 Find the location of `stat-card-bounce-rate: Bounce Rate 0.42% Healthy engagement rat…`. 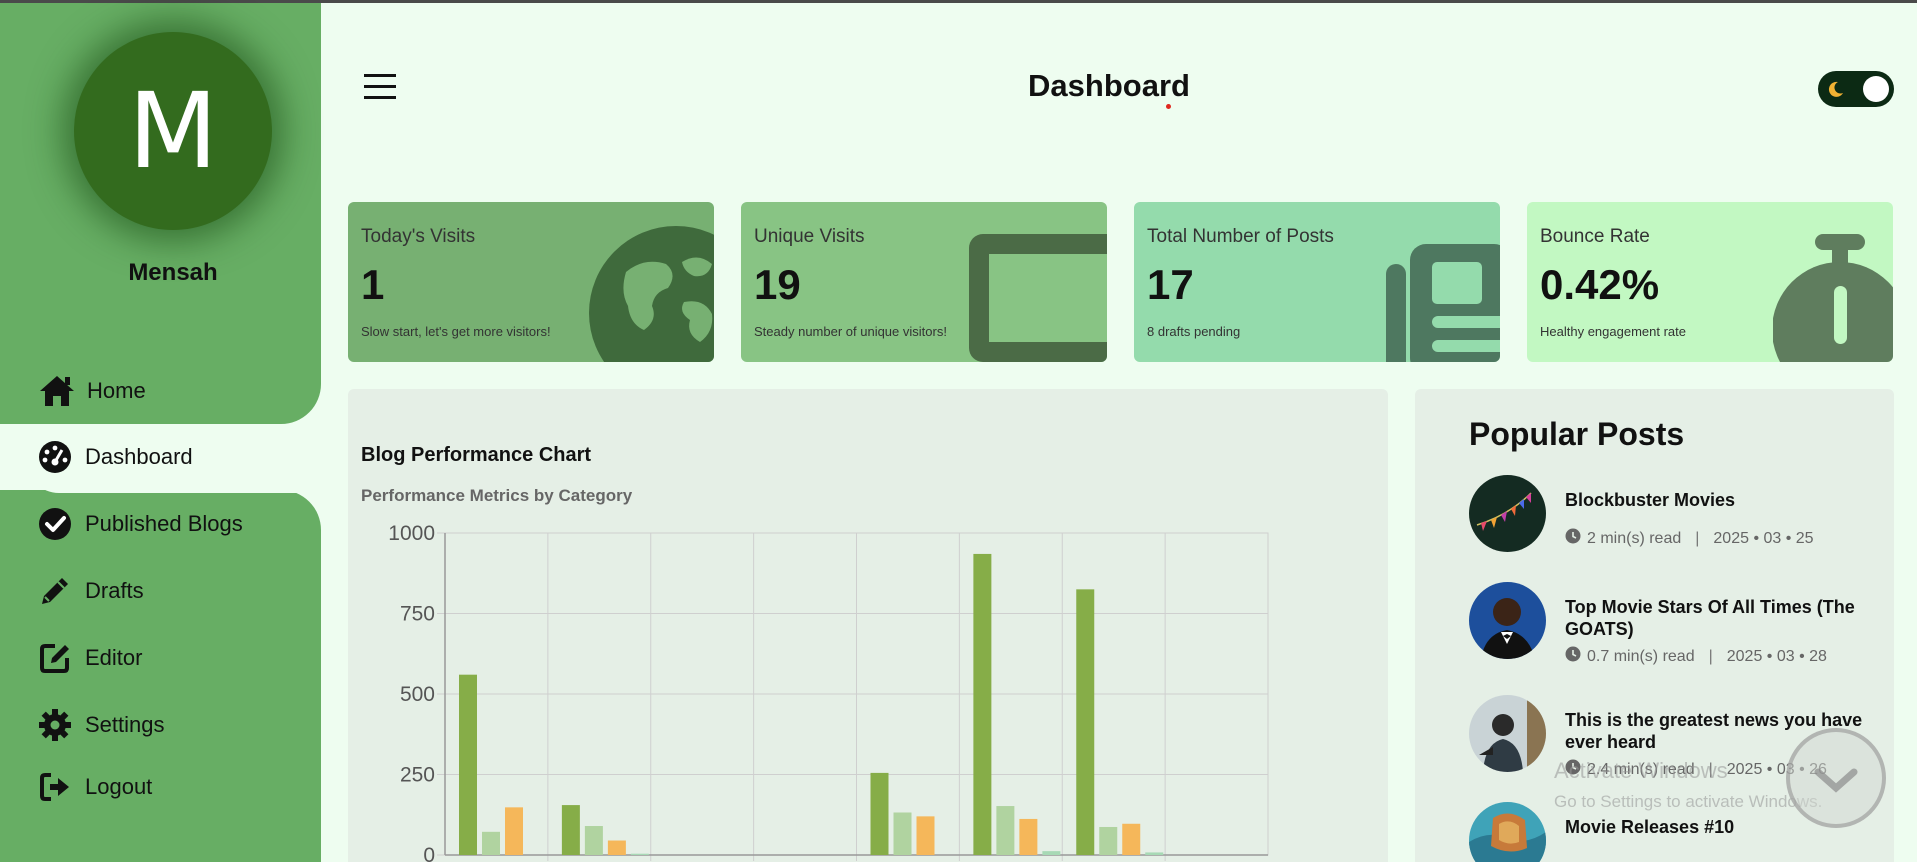

stat-card-bounce-rate: Bounce Rate 0.42% Healthy engagement rat… is located at coordinates (1710, 282).